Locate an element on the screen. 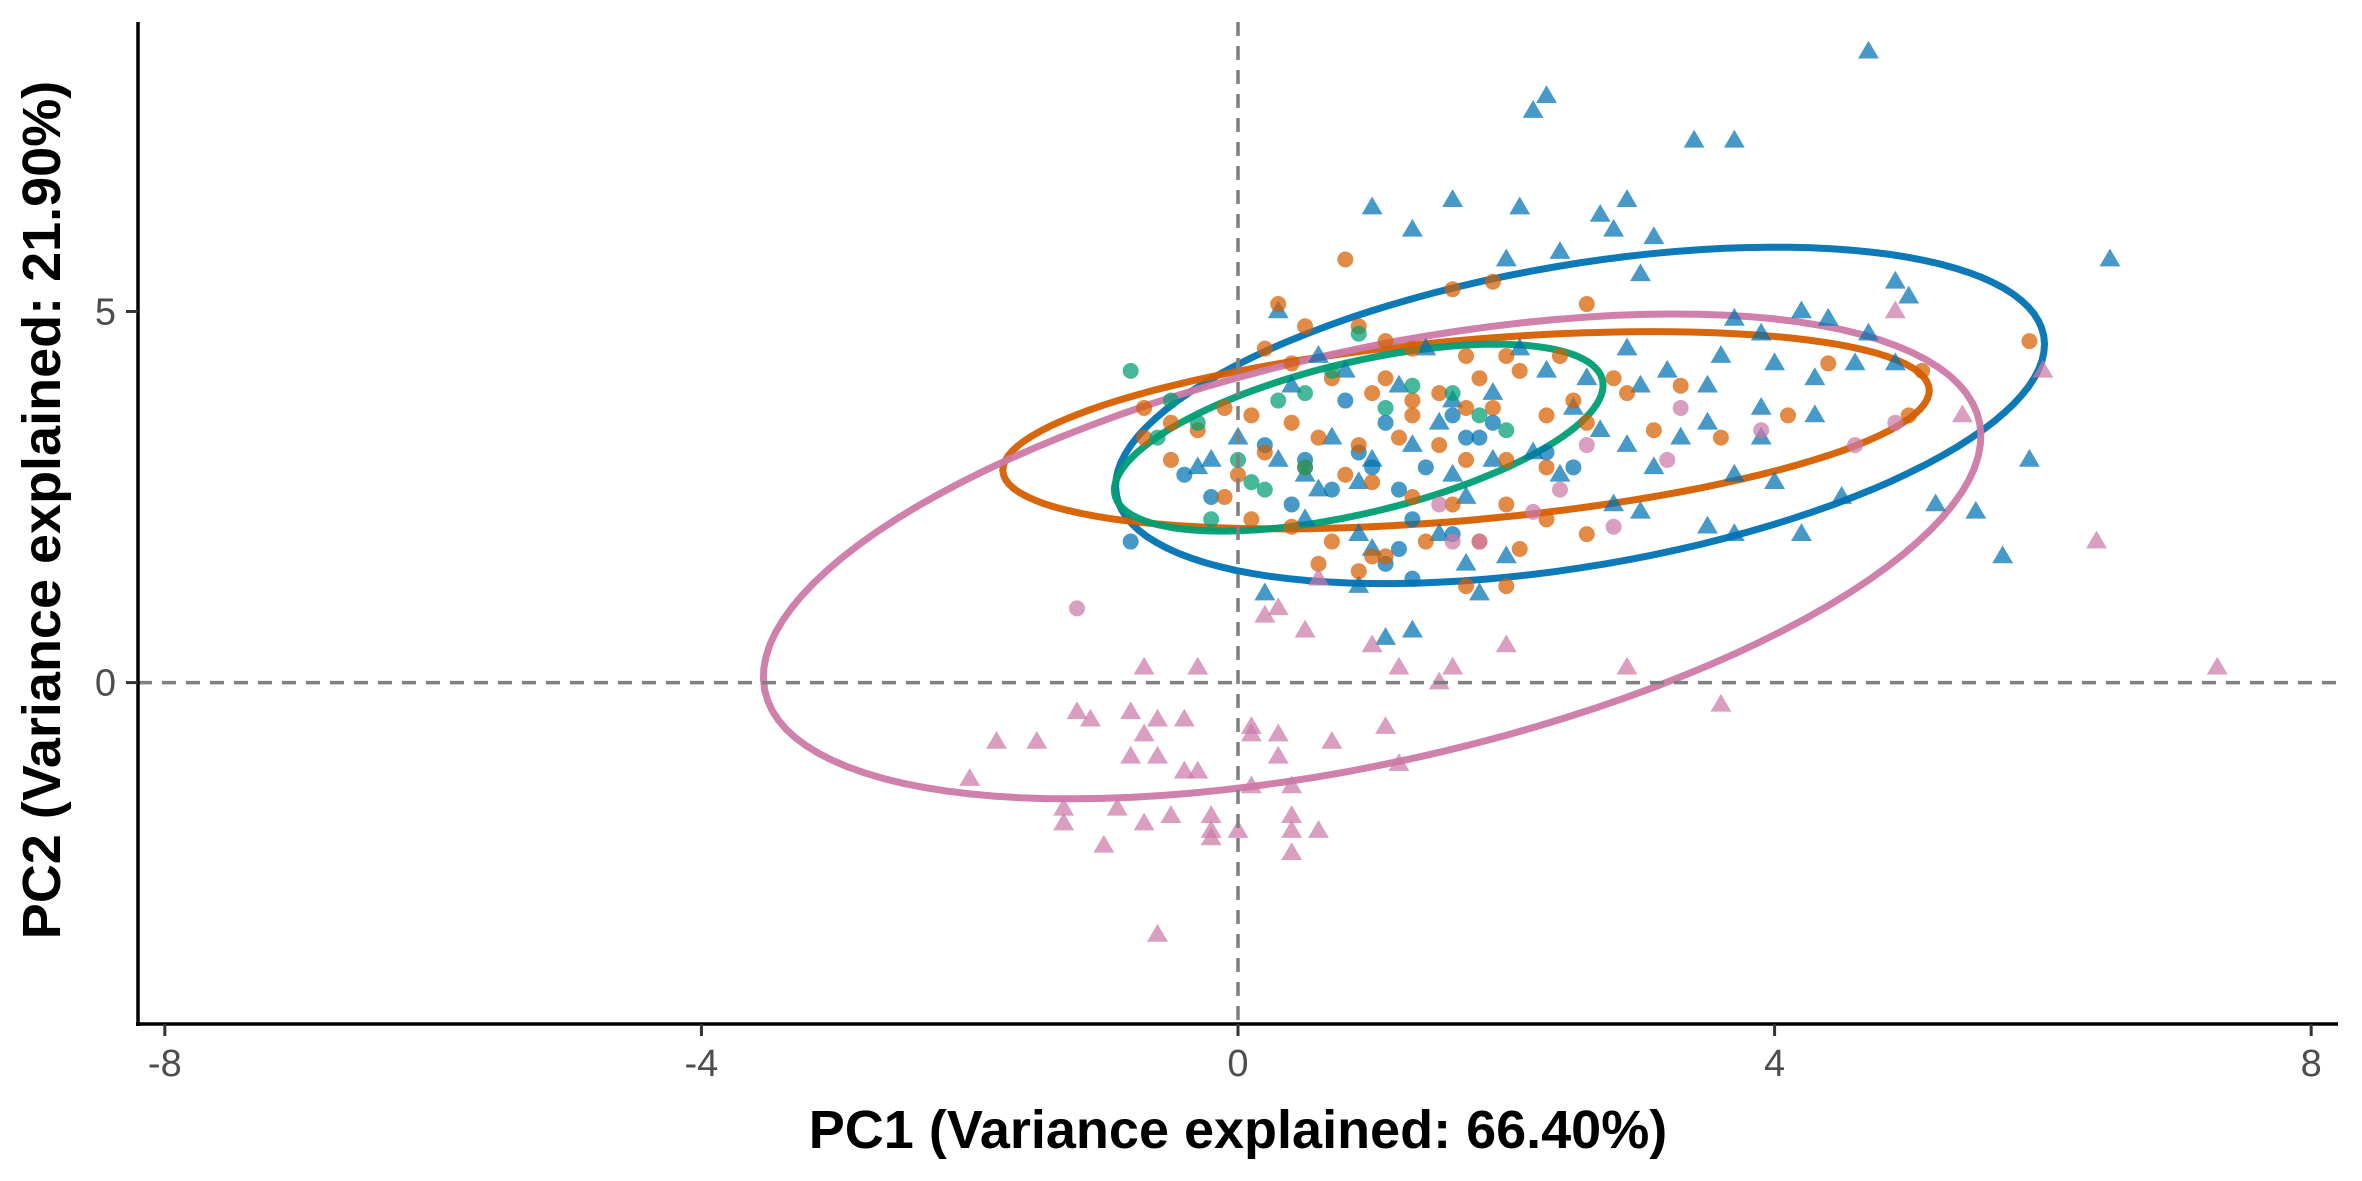 This screenshot has height=1181, width=2362. x-axis-title: PC1 (Variance explained: 66.40%) is located at coordinates (1238, 1130).